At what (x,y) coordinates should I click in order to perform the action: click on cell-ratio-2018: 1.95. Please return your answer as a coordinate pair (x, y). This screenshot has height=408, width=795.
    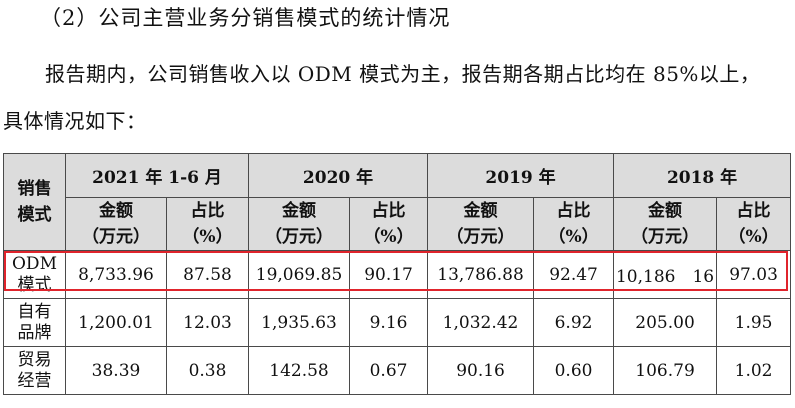
    Looking at the image, I should click on (754, 322).